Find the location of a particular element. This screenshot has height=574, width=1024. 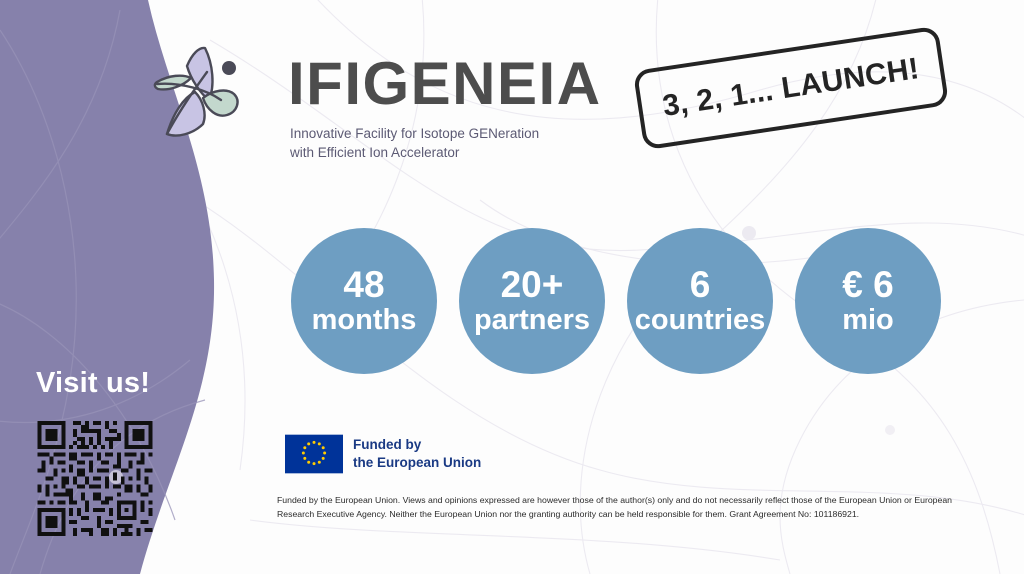

eu-funding-lockup: Funded by the European Union is located at coordinates (383, 454).